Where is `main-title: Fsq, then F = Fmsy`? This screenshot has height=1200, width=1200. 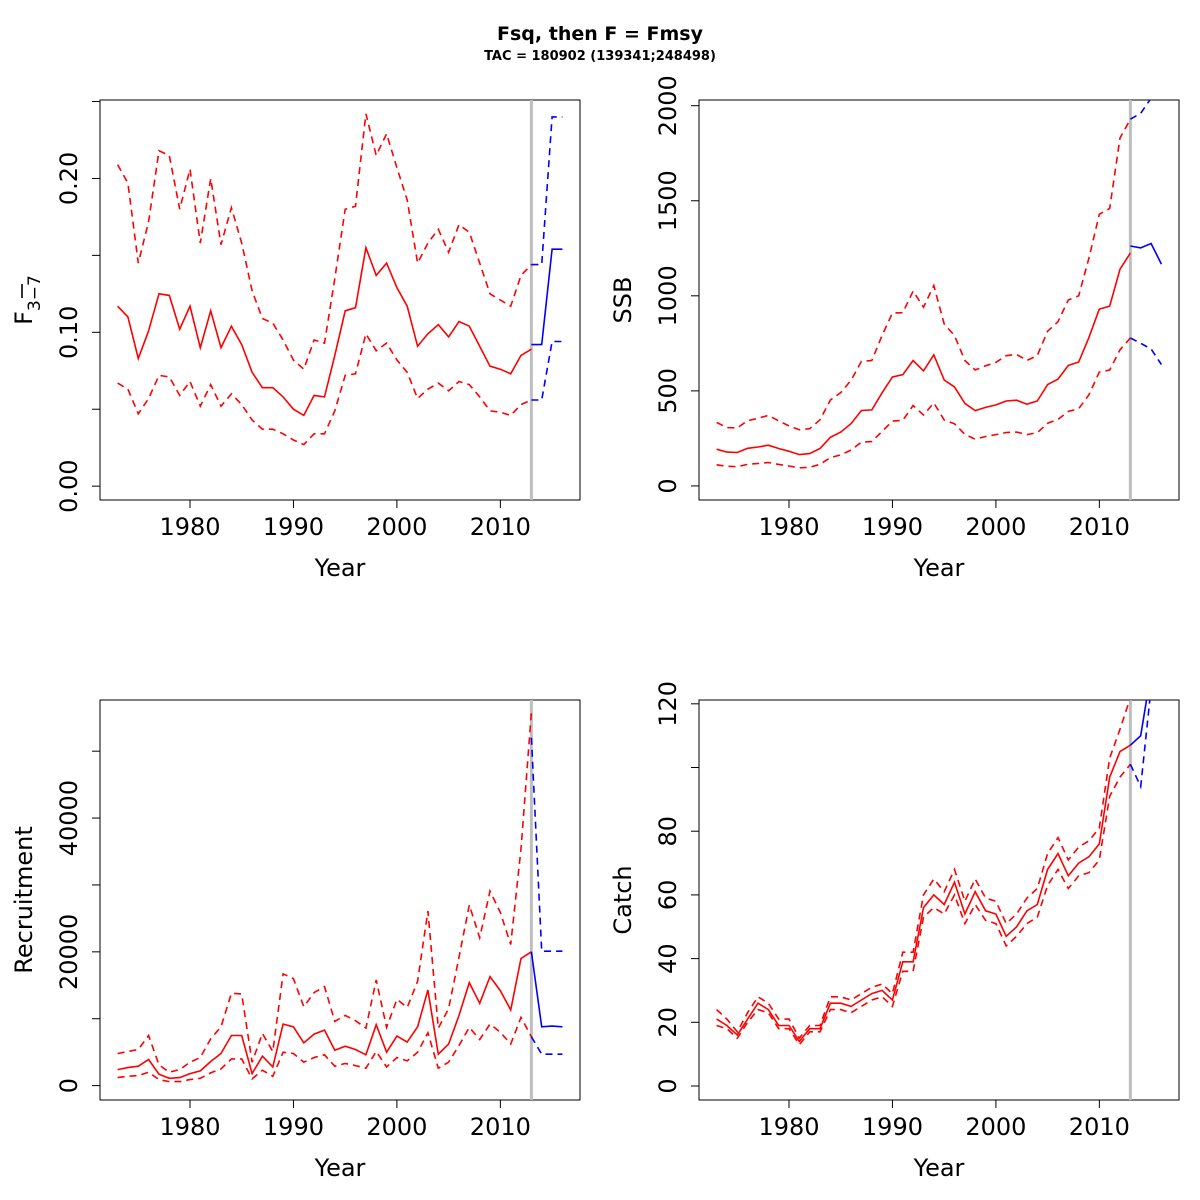 main-title: Fsq, then F = Fmsy is located at coordinates (600, 34).